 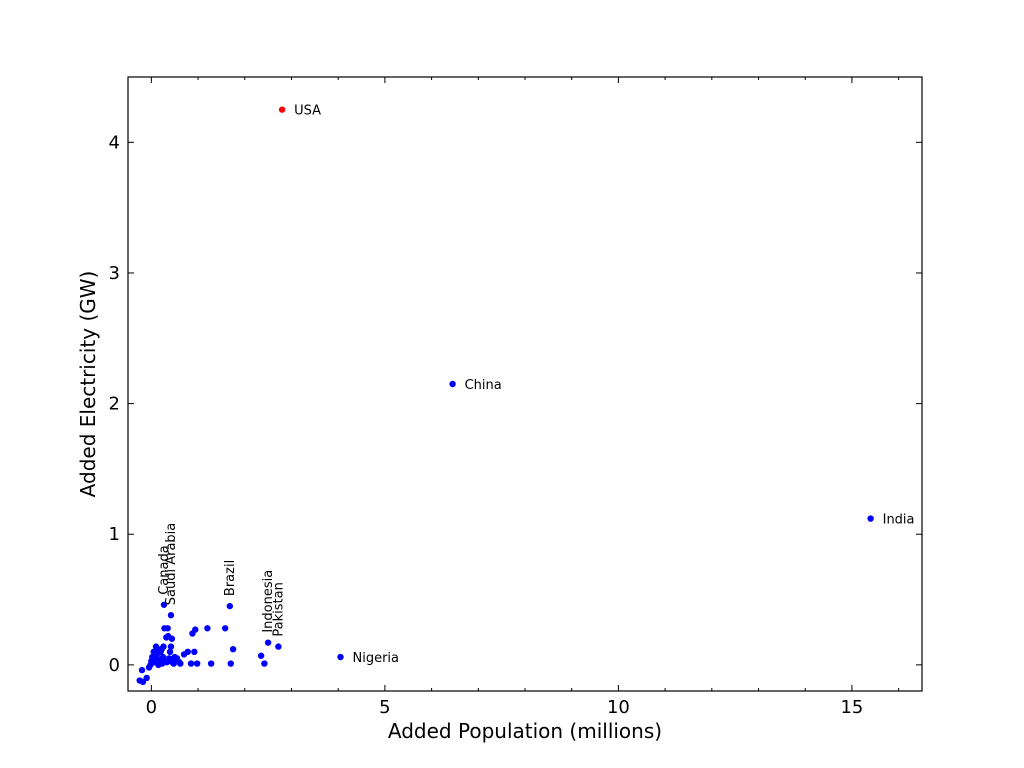 I want to click on y-tick-label: 3, so click(x=114, y=273).